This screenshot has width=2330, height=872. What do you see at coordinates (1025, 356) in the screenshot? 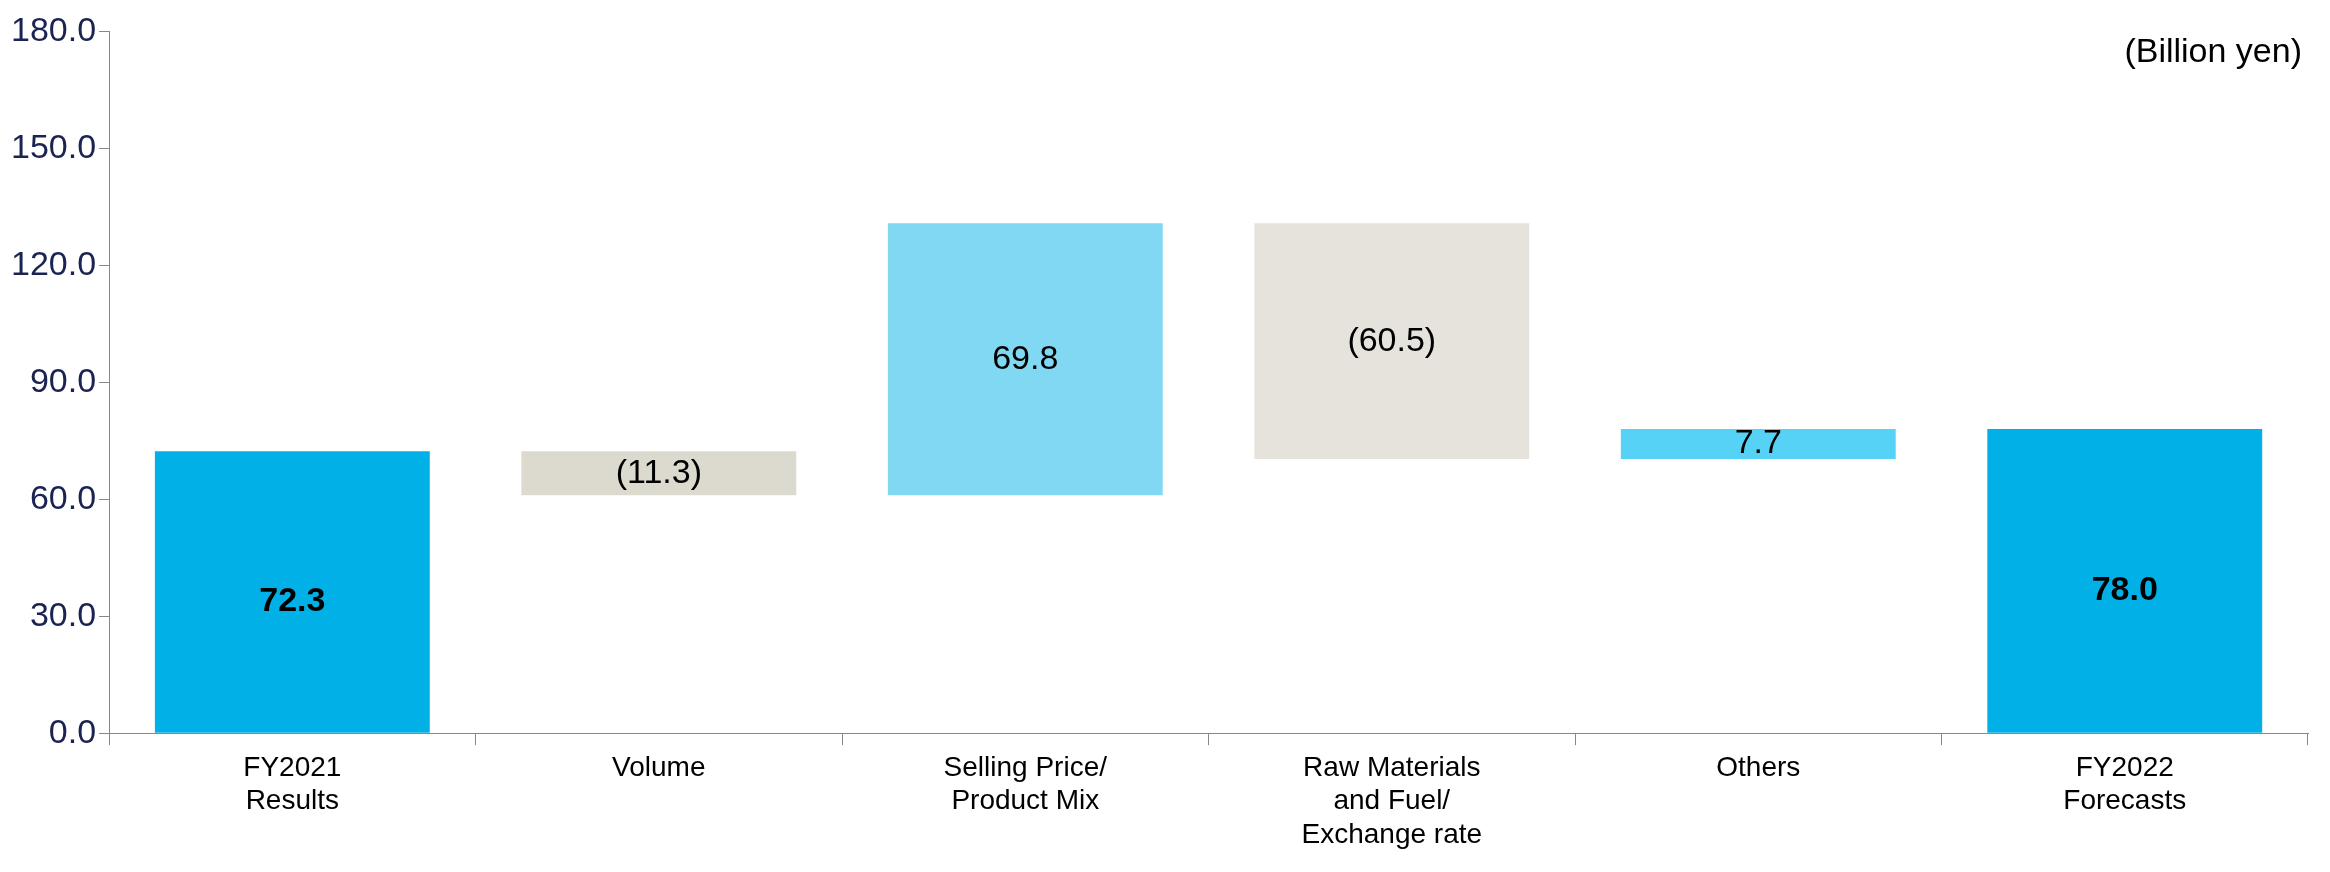
I see `data-label: 69.8` at bounding box center [1025, 356].